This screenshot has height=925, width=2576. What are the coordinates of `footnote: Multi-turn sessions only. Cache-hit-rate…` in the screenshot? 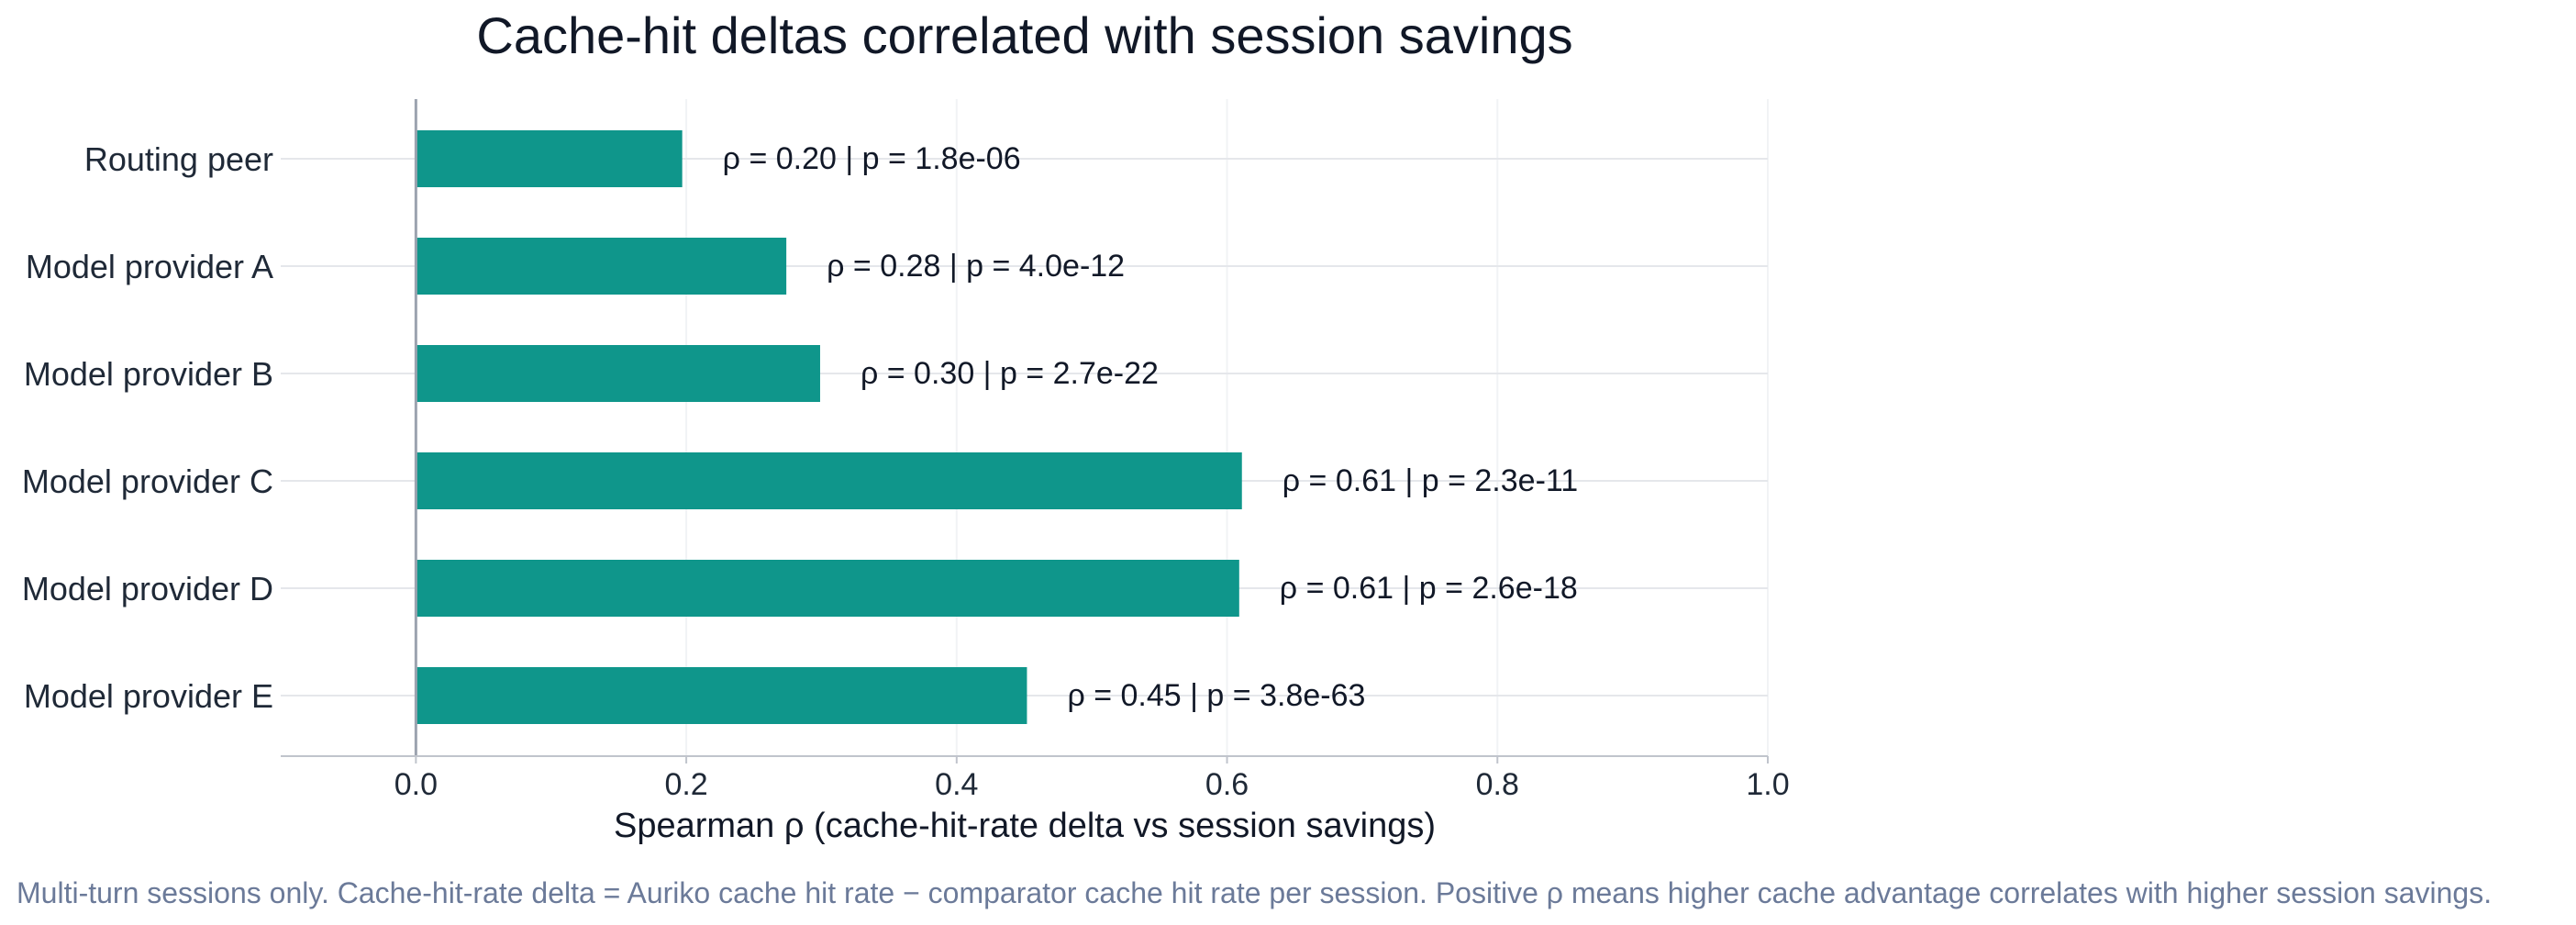 It's located at (1254, 892).